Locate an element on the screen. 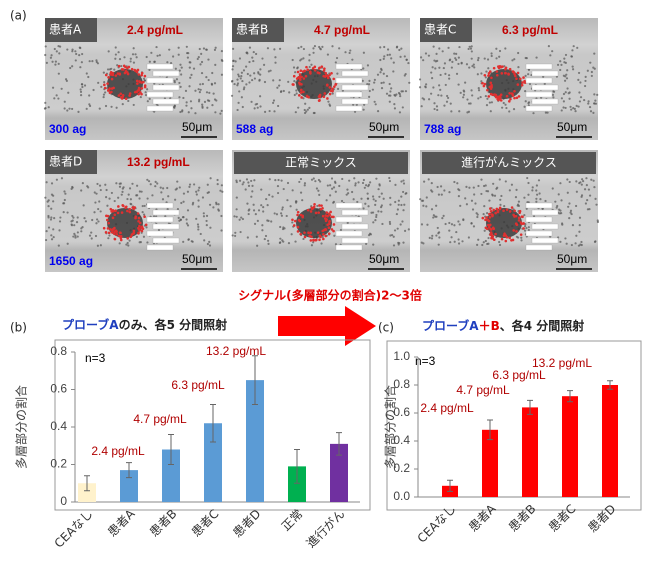 This screenshot has width=649, height=573. bar is located at coordinates (171, 475).